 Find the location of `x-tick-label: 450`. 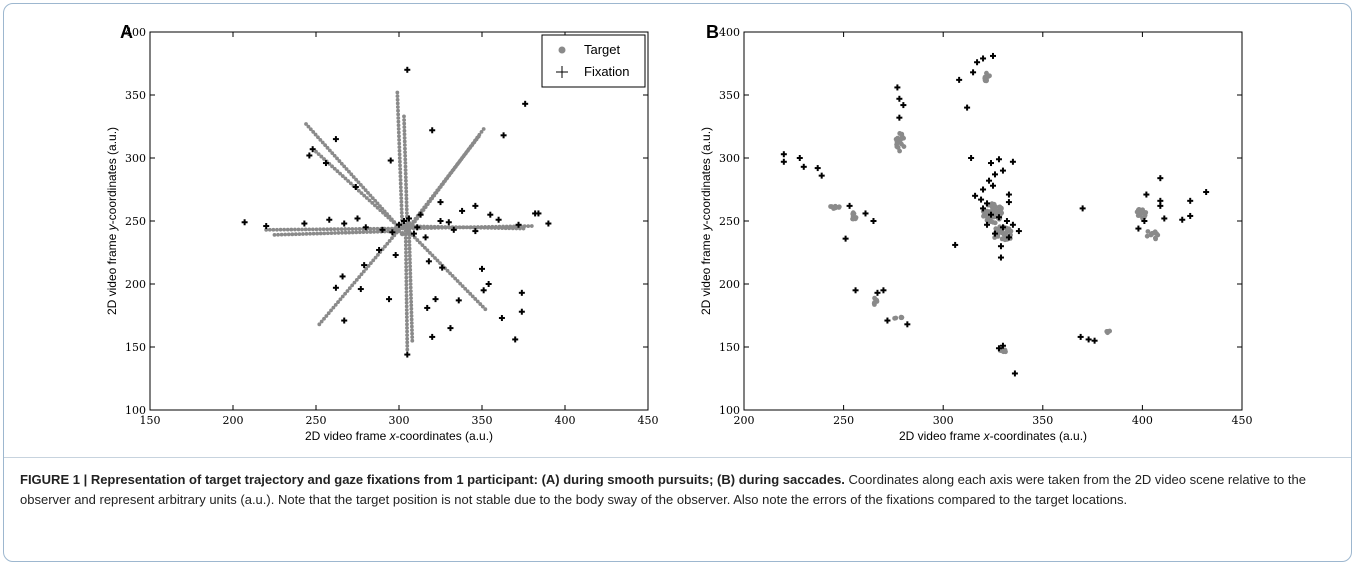

x-tick-label: 450 is located at coordinates (648, 420).